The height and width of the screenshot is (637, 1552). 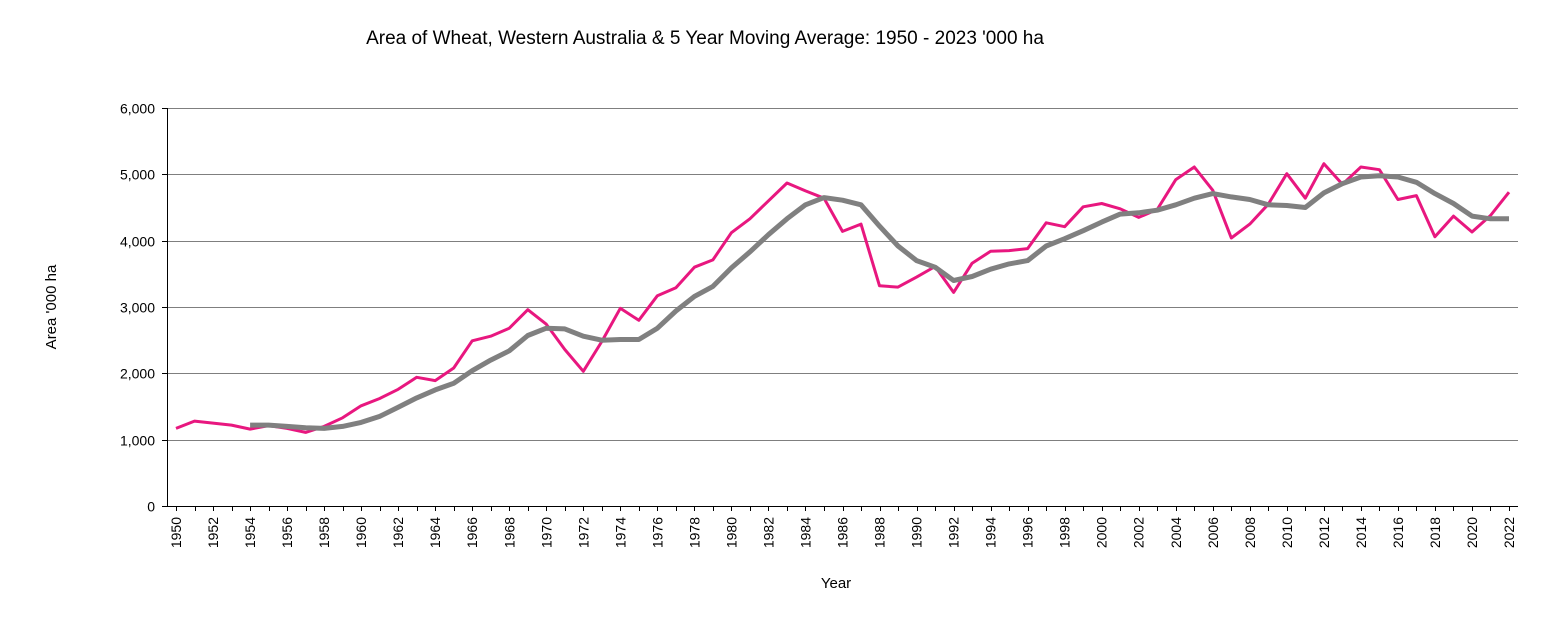 I want to click on y-tick-label: 2,000, so click(x=137, y=374).